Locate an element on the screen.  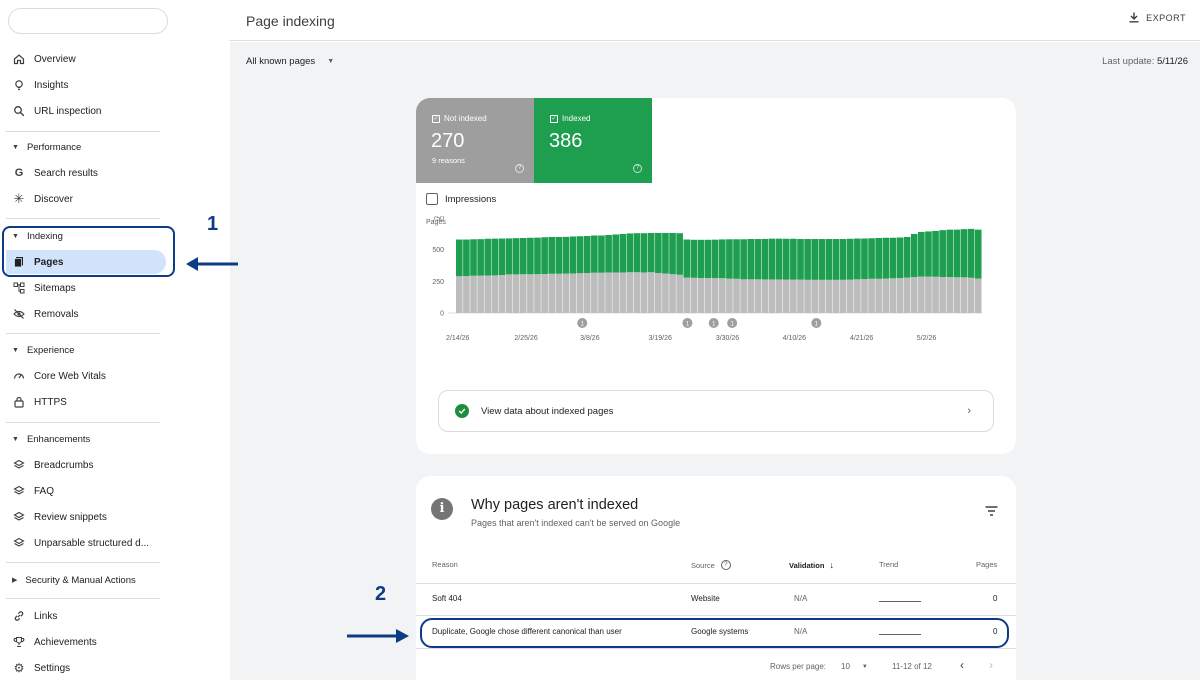
column-header-pages: Pages is located at coordinates (987, 564).